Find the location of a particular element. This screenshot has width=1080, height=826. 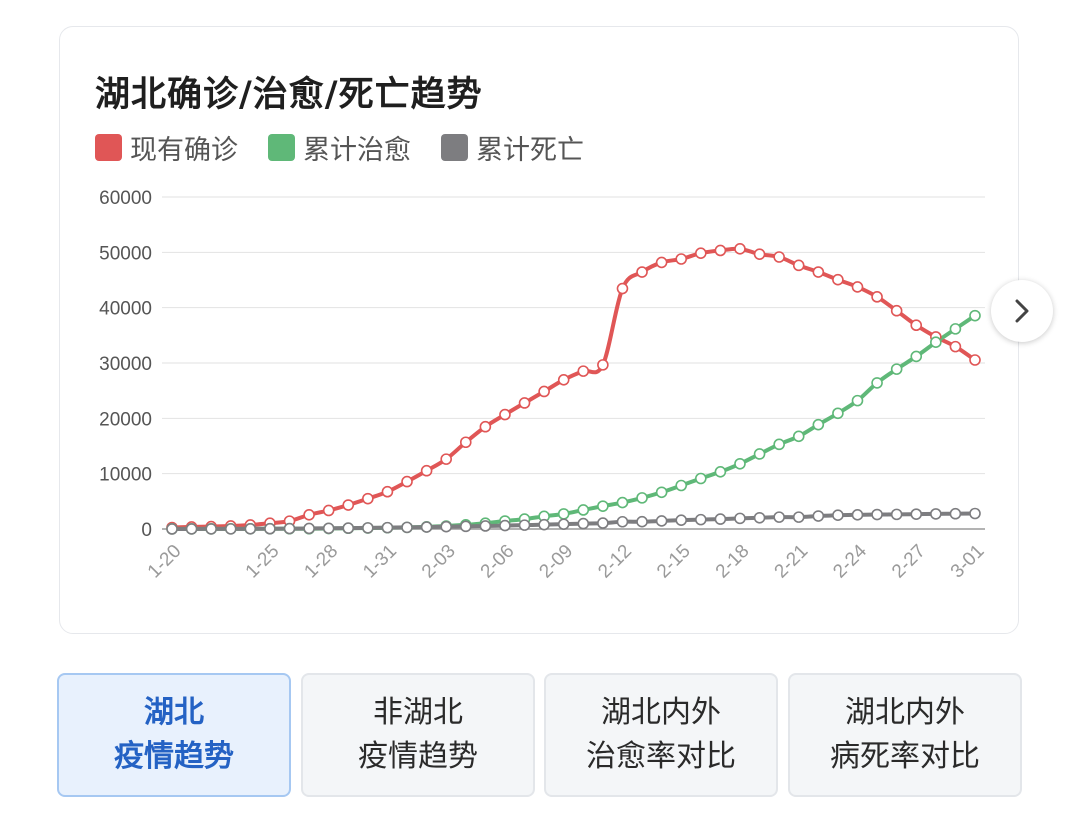

legend-swatch-confirmed is located at coordinates (108, 147).